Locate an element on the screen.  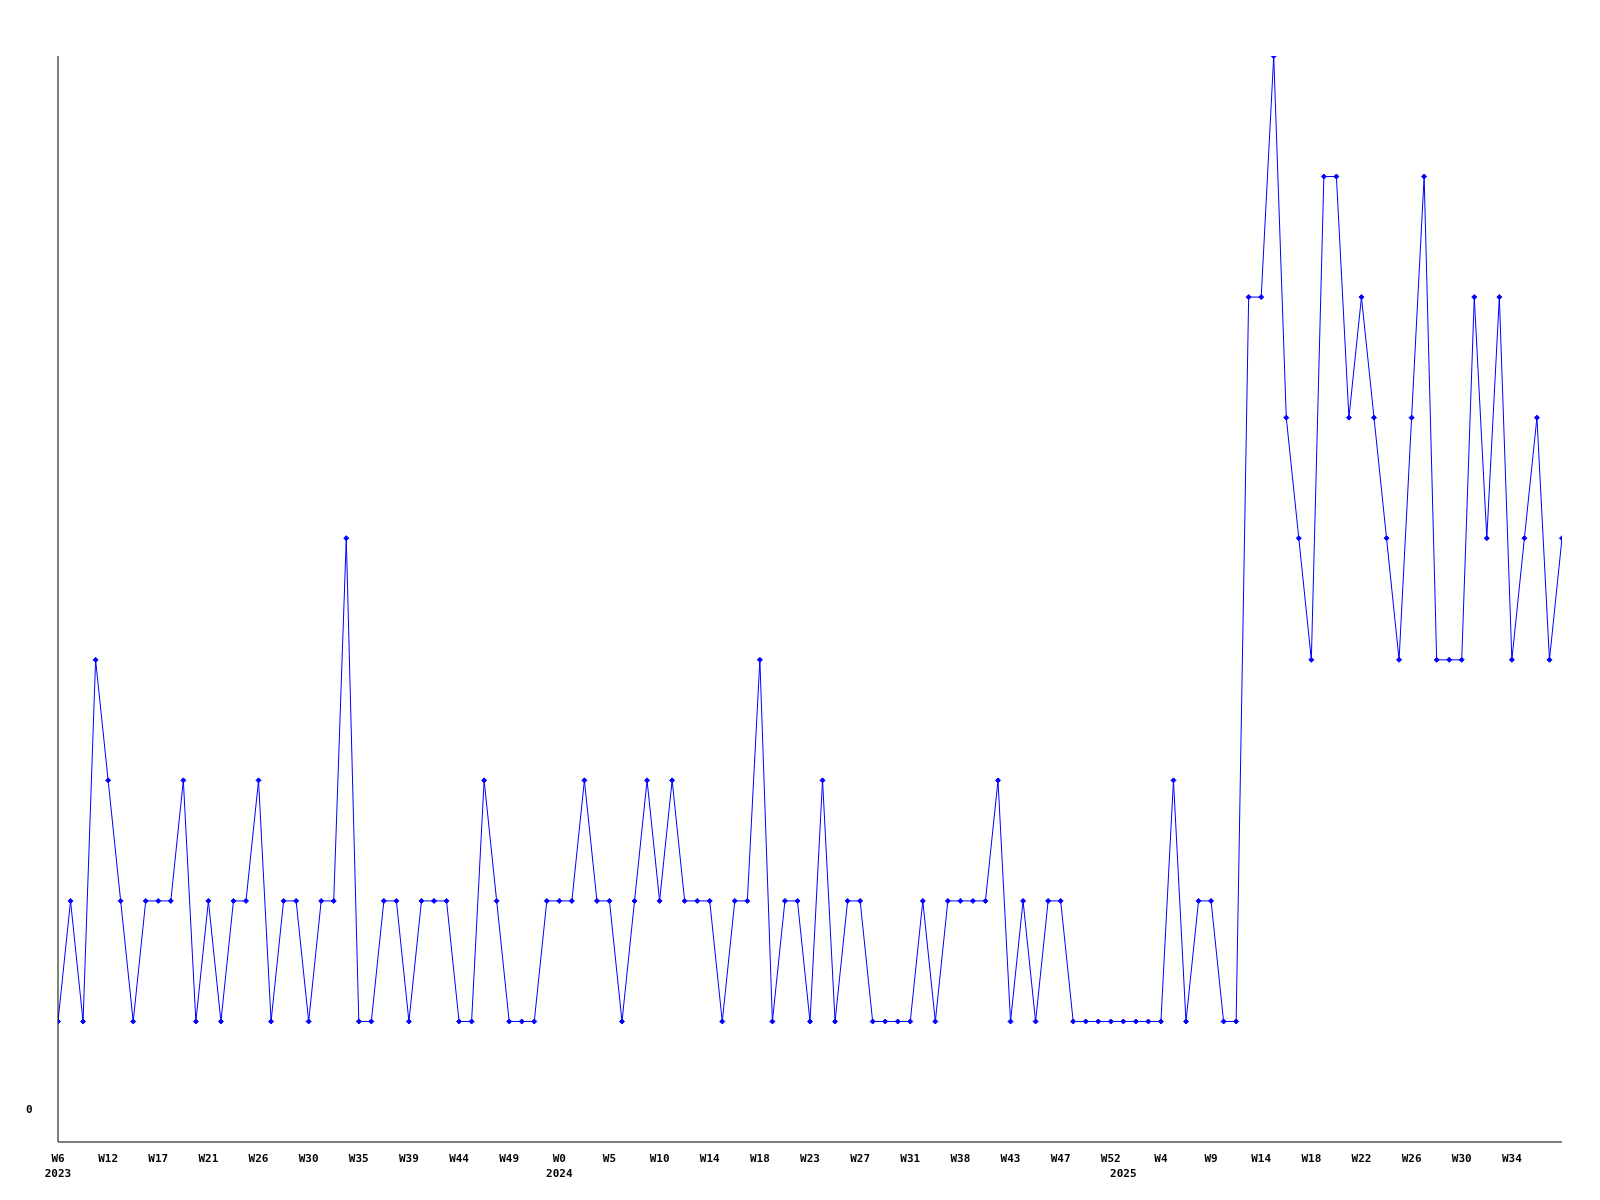
x-tick-label: W52 is located at coordinates (1110, 1158).